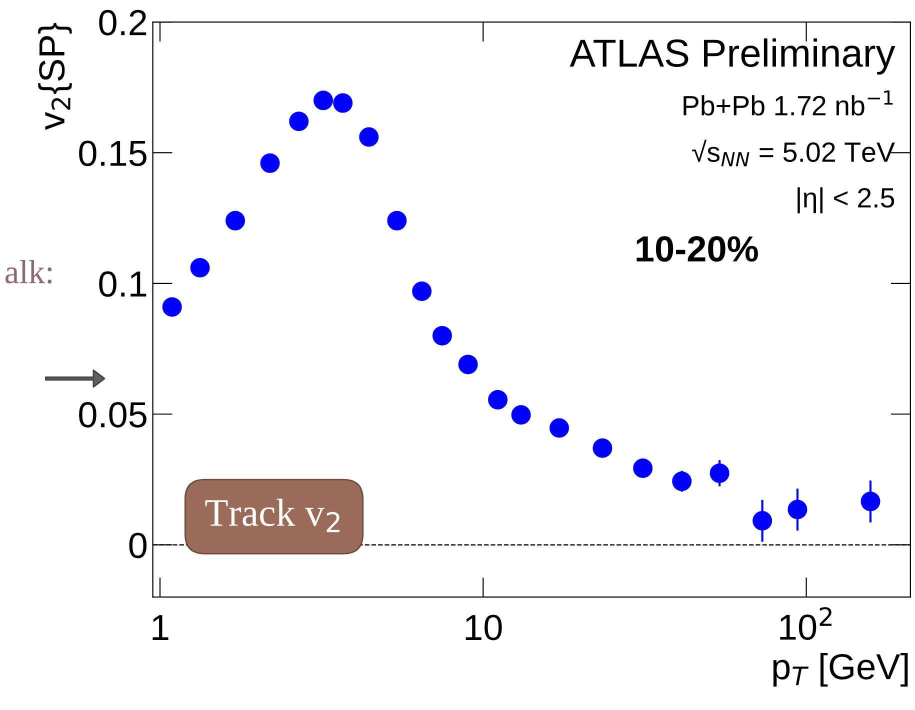 Image resolution: width=915 pixels, height=710 pixels. I want to click on y-tick-label: 0.15, so click(112, 153).